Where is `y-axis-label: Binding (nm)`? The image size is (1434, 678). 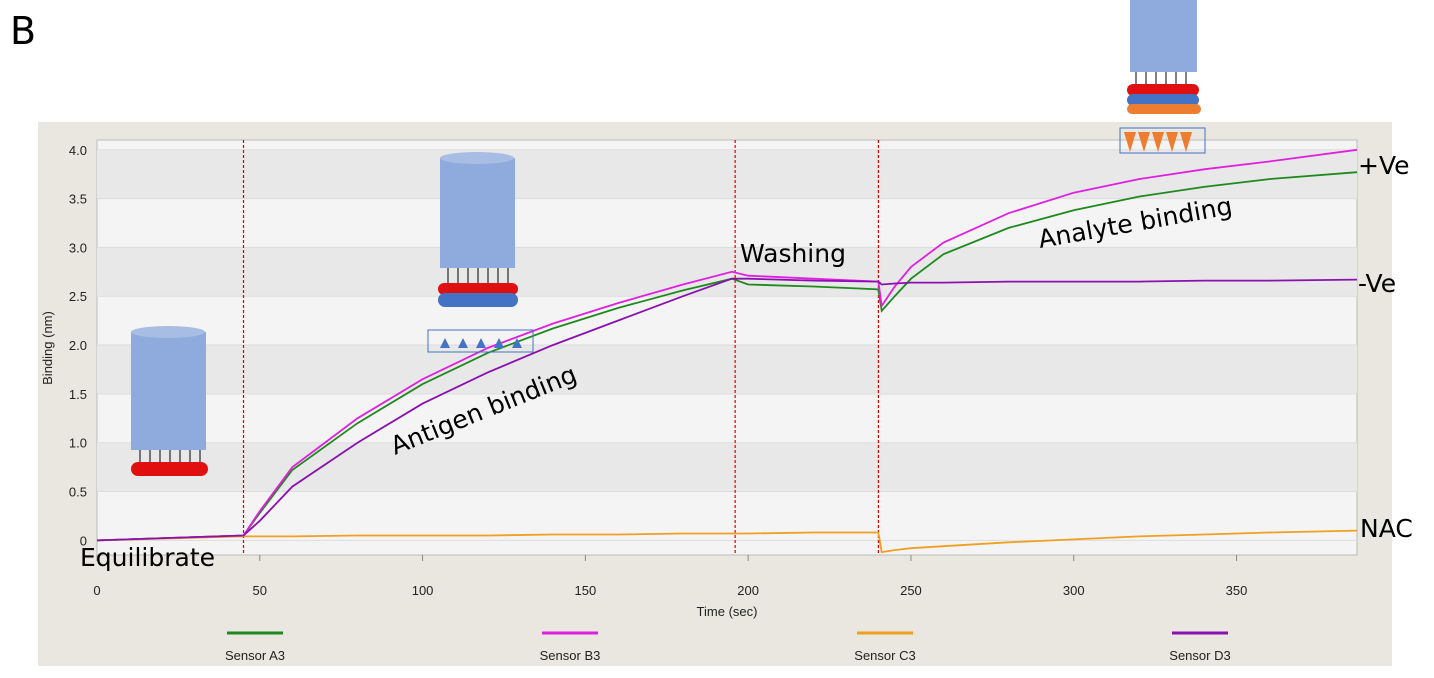 y-axis-label: Binding (nm) is located at coordinates (47, 348).